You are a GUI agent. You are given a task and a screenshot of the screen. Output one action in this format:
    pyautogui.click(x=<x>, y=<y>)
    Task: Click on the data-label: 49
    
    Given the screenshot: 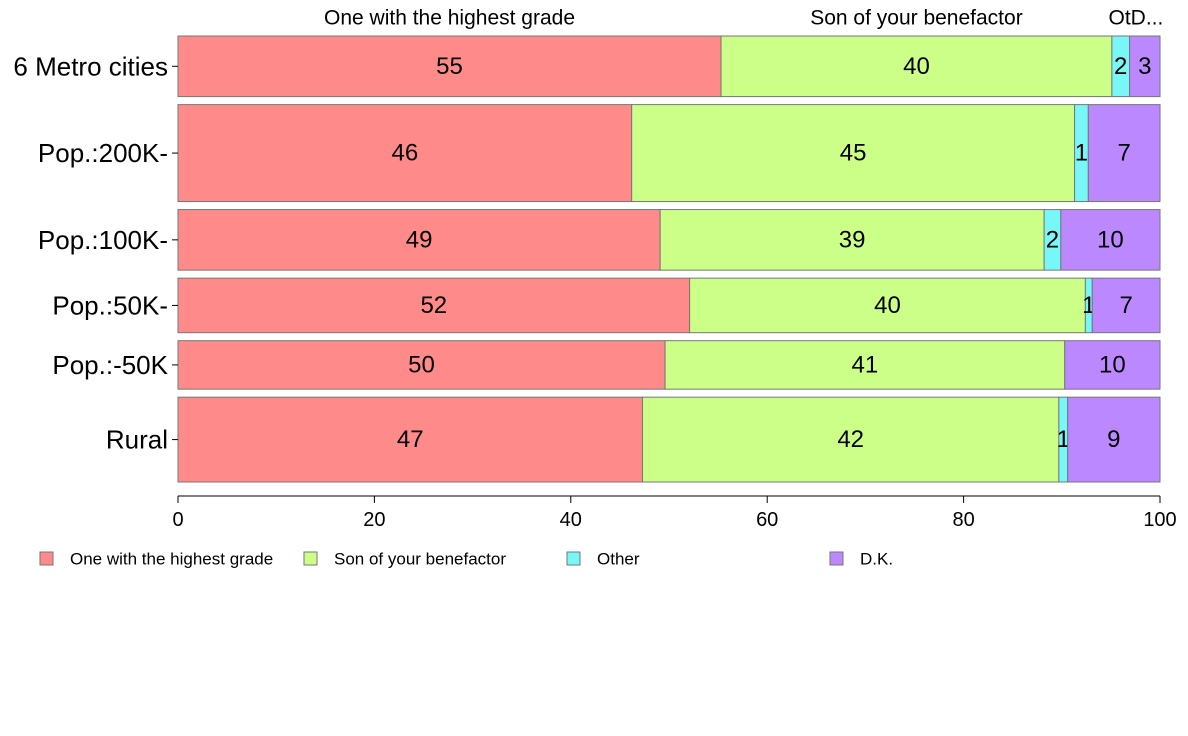 What is the action you would take?
    pyautogui.click(x=419, y=239)
    